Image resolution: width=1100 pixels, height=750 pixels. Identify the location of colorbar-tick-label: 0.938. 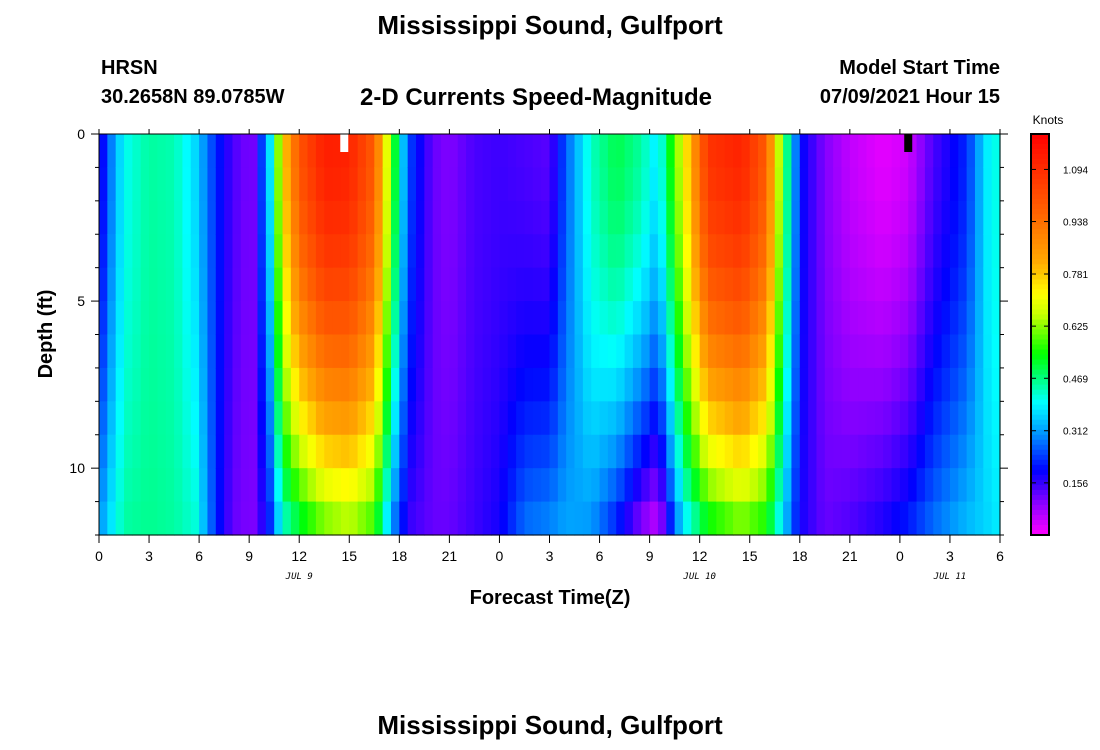
(1075, 223).